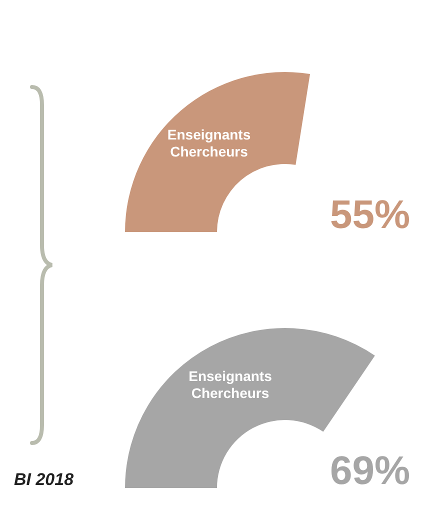 The width and height of the screenshot is (445, 511). I want to click on text: BI 2018, so click(44, 479).